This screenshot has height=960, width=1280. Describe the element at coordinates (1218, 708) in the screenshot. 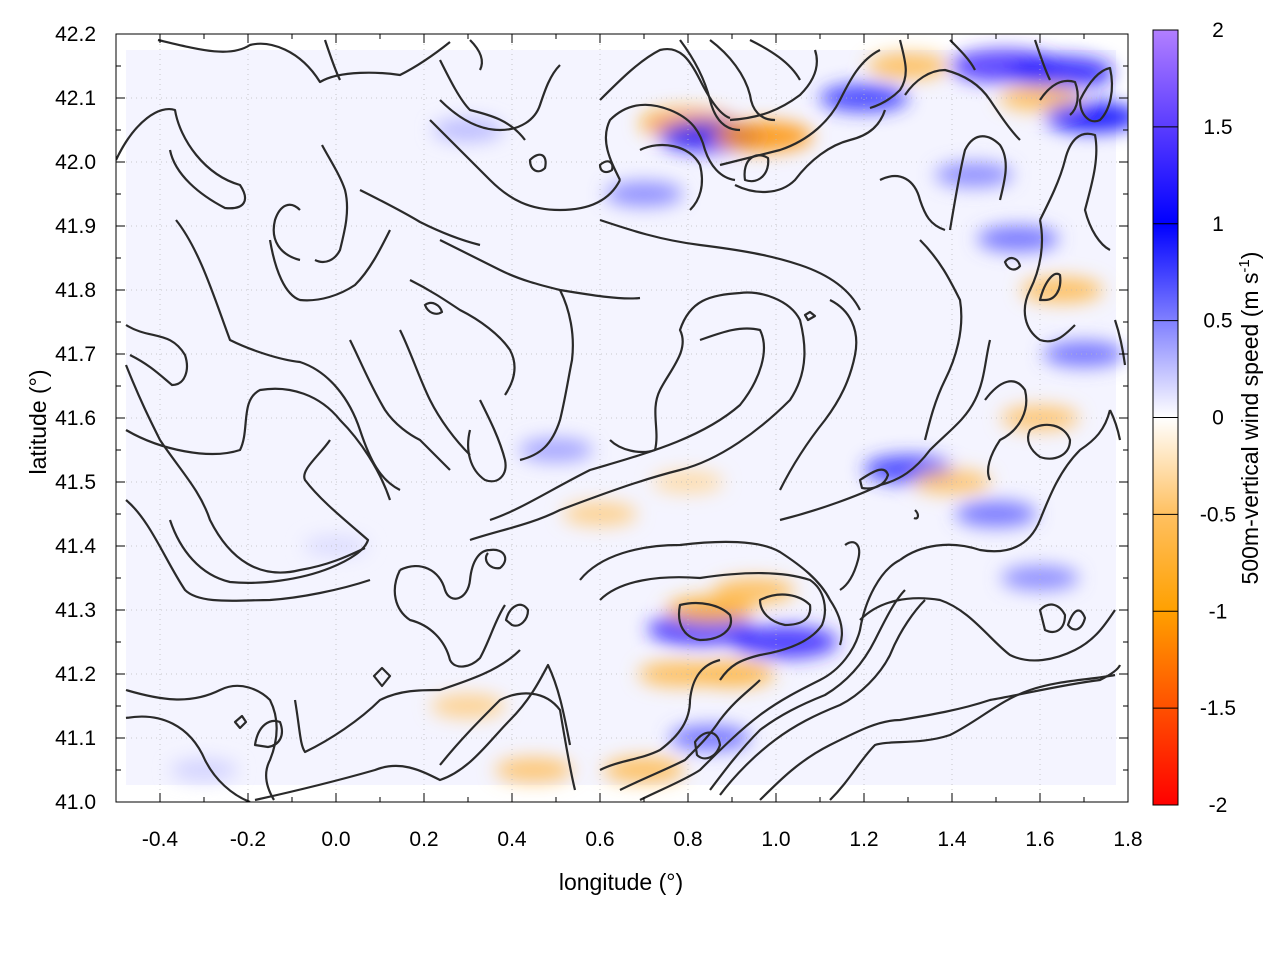

I see `colorbar-tick-label: -1.5` at that location.